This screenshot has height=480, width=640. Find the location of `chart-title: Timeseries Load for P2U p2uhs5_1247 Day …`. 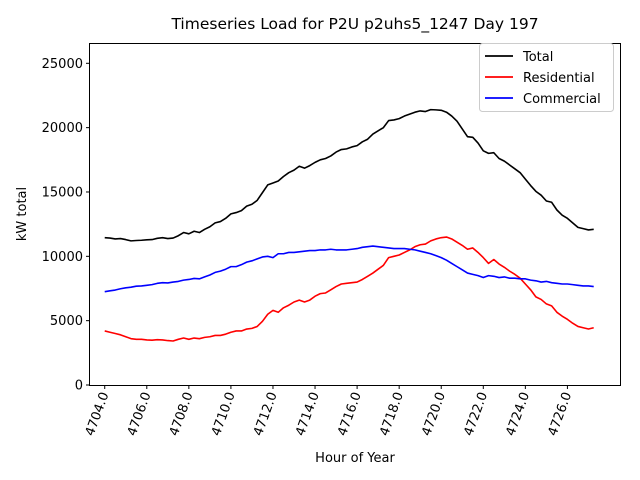

chart-title: Timeseries Load for P2U p2uhs5_1247 Day … is located at coordinates (354, 24).